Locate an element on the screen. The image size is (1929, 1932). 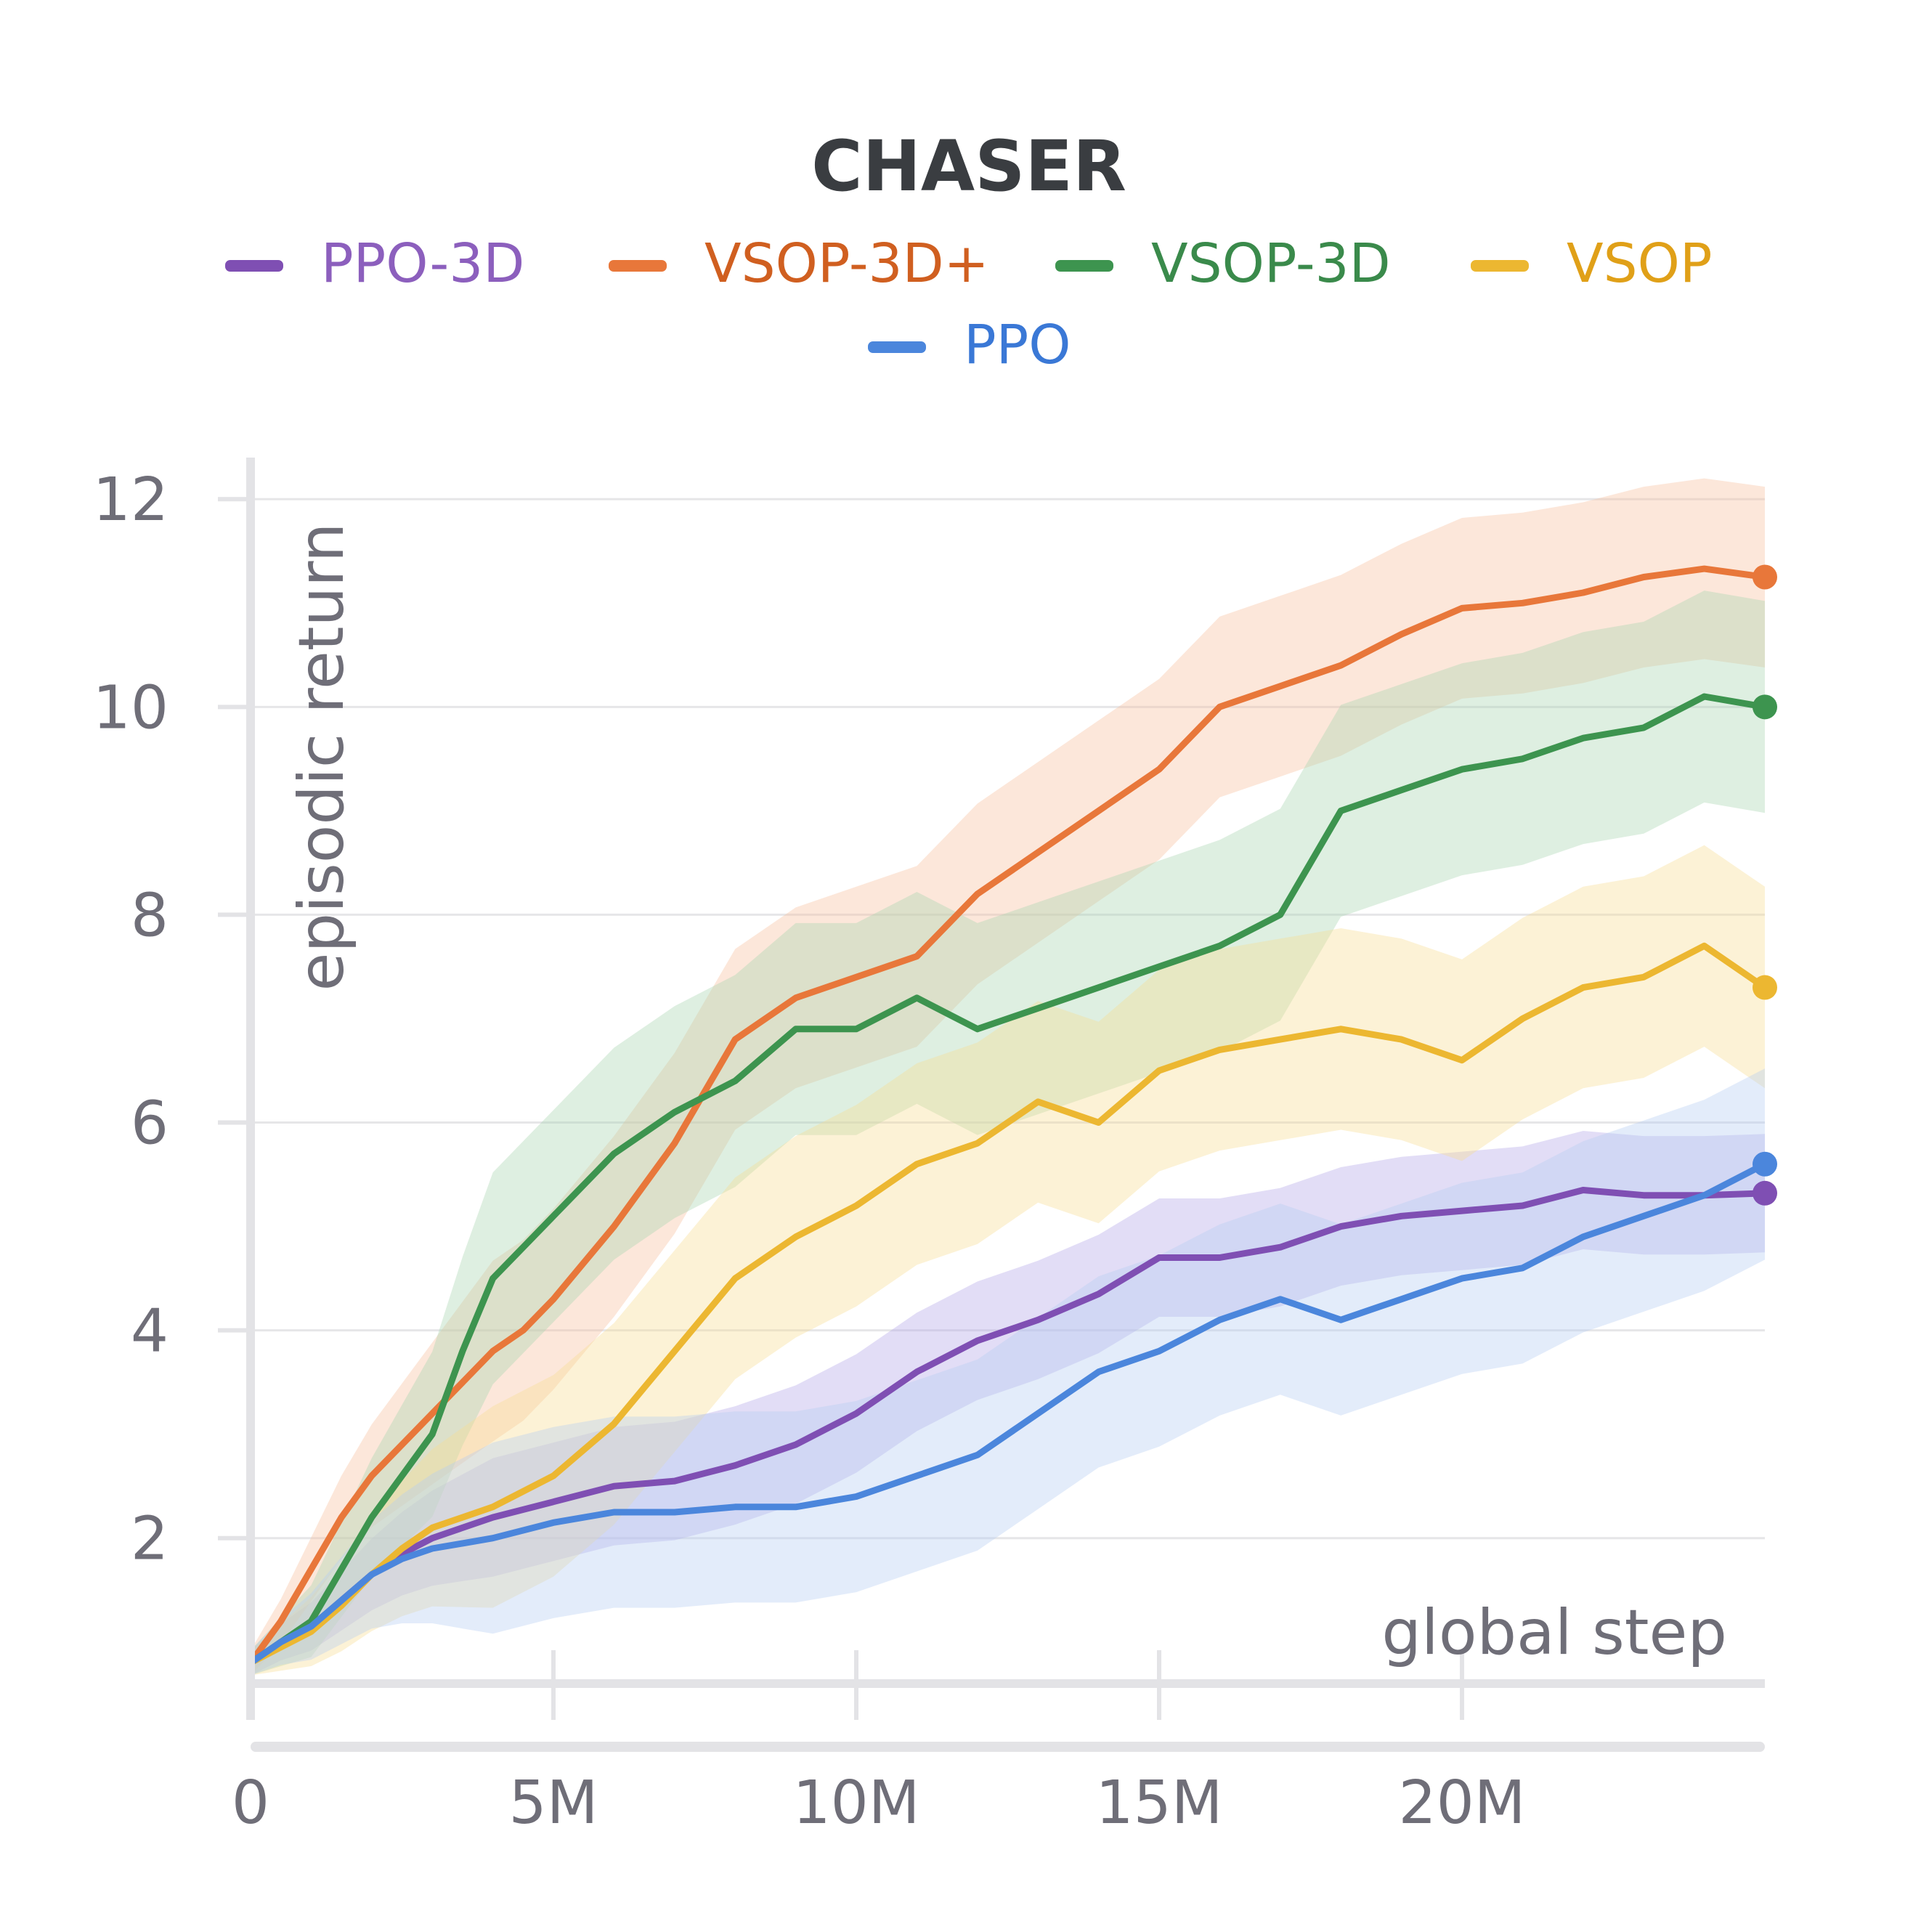
series-endpoints is located at coordinates (1765, 885).